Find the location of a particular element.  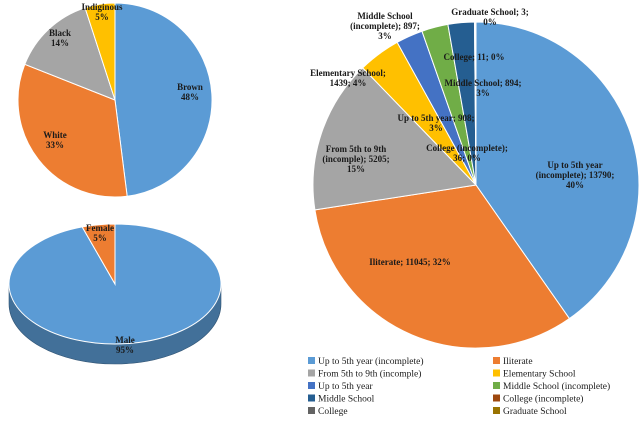

legend-label-middle-school-incomplete: Middle School (incomplete) is located at coordinates (556, 386).